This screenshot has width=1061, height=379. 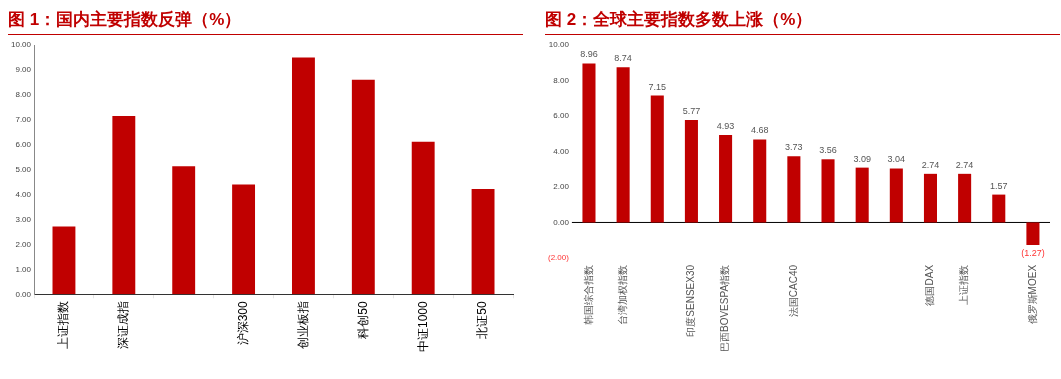 I want to click on data-label: 4.93, so click(x=725, y=125).